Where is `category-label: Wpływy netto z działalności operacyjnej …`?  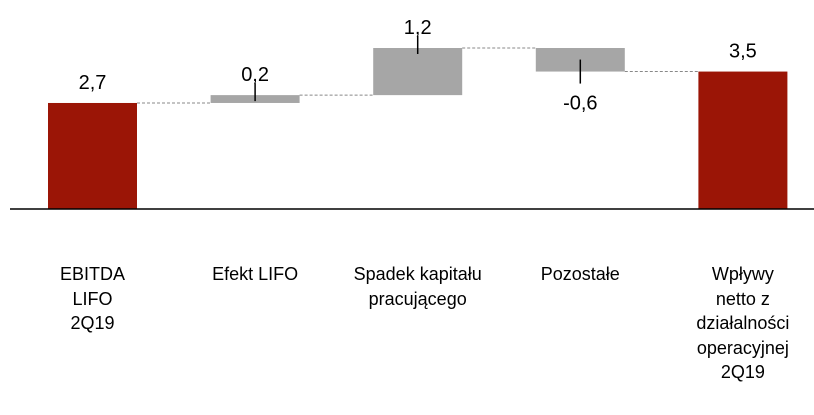 category-label: Wpływy netto z działalności operacyjnej … is located at coordinates (743, 323).